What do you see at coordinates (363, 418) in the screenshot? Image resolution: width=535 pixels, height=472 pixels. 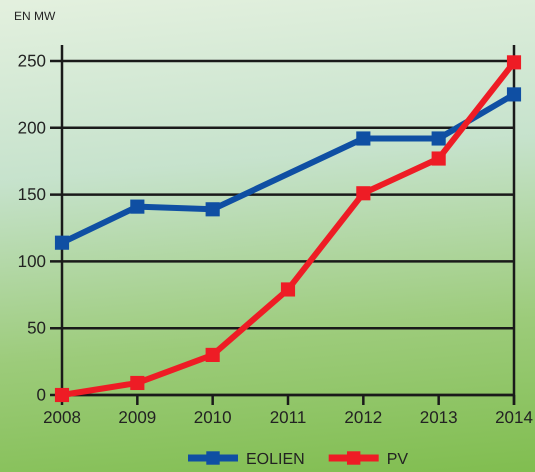 I see `x-tick-label: 2012` at bounding box center [363, 418].